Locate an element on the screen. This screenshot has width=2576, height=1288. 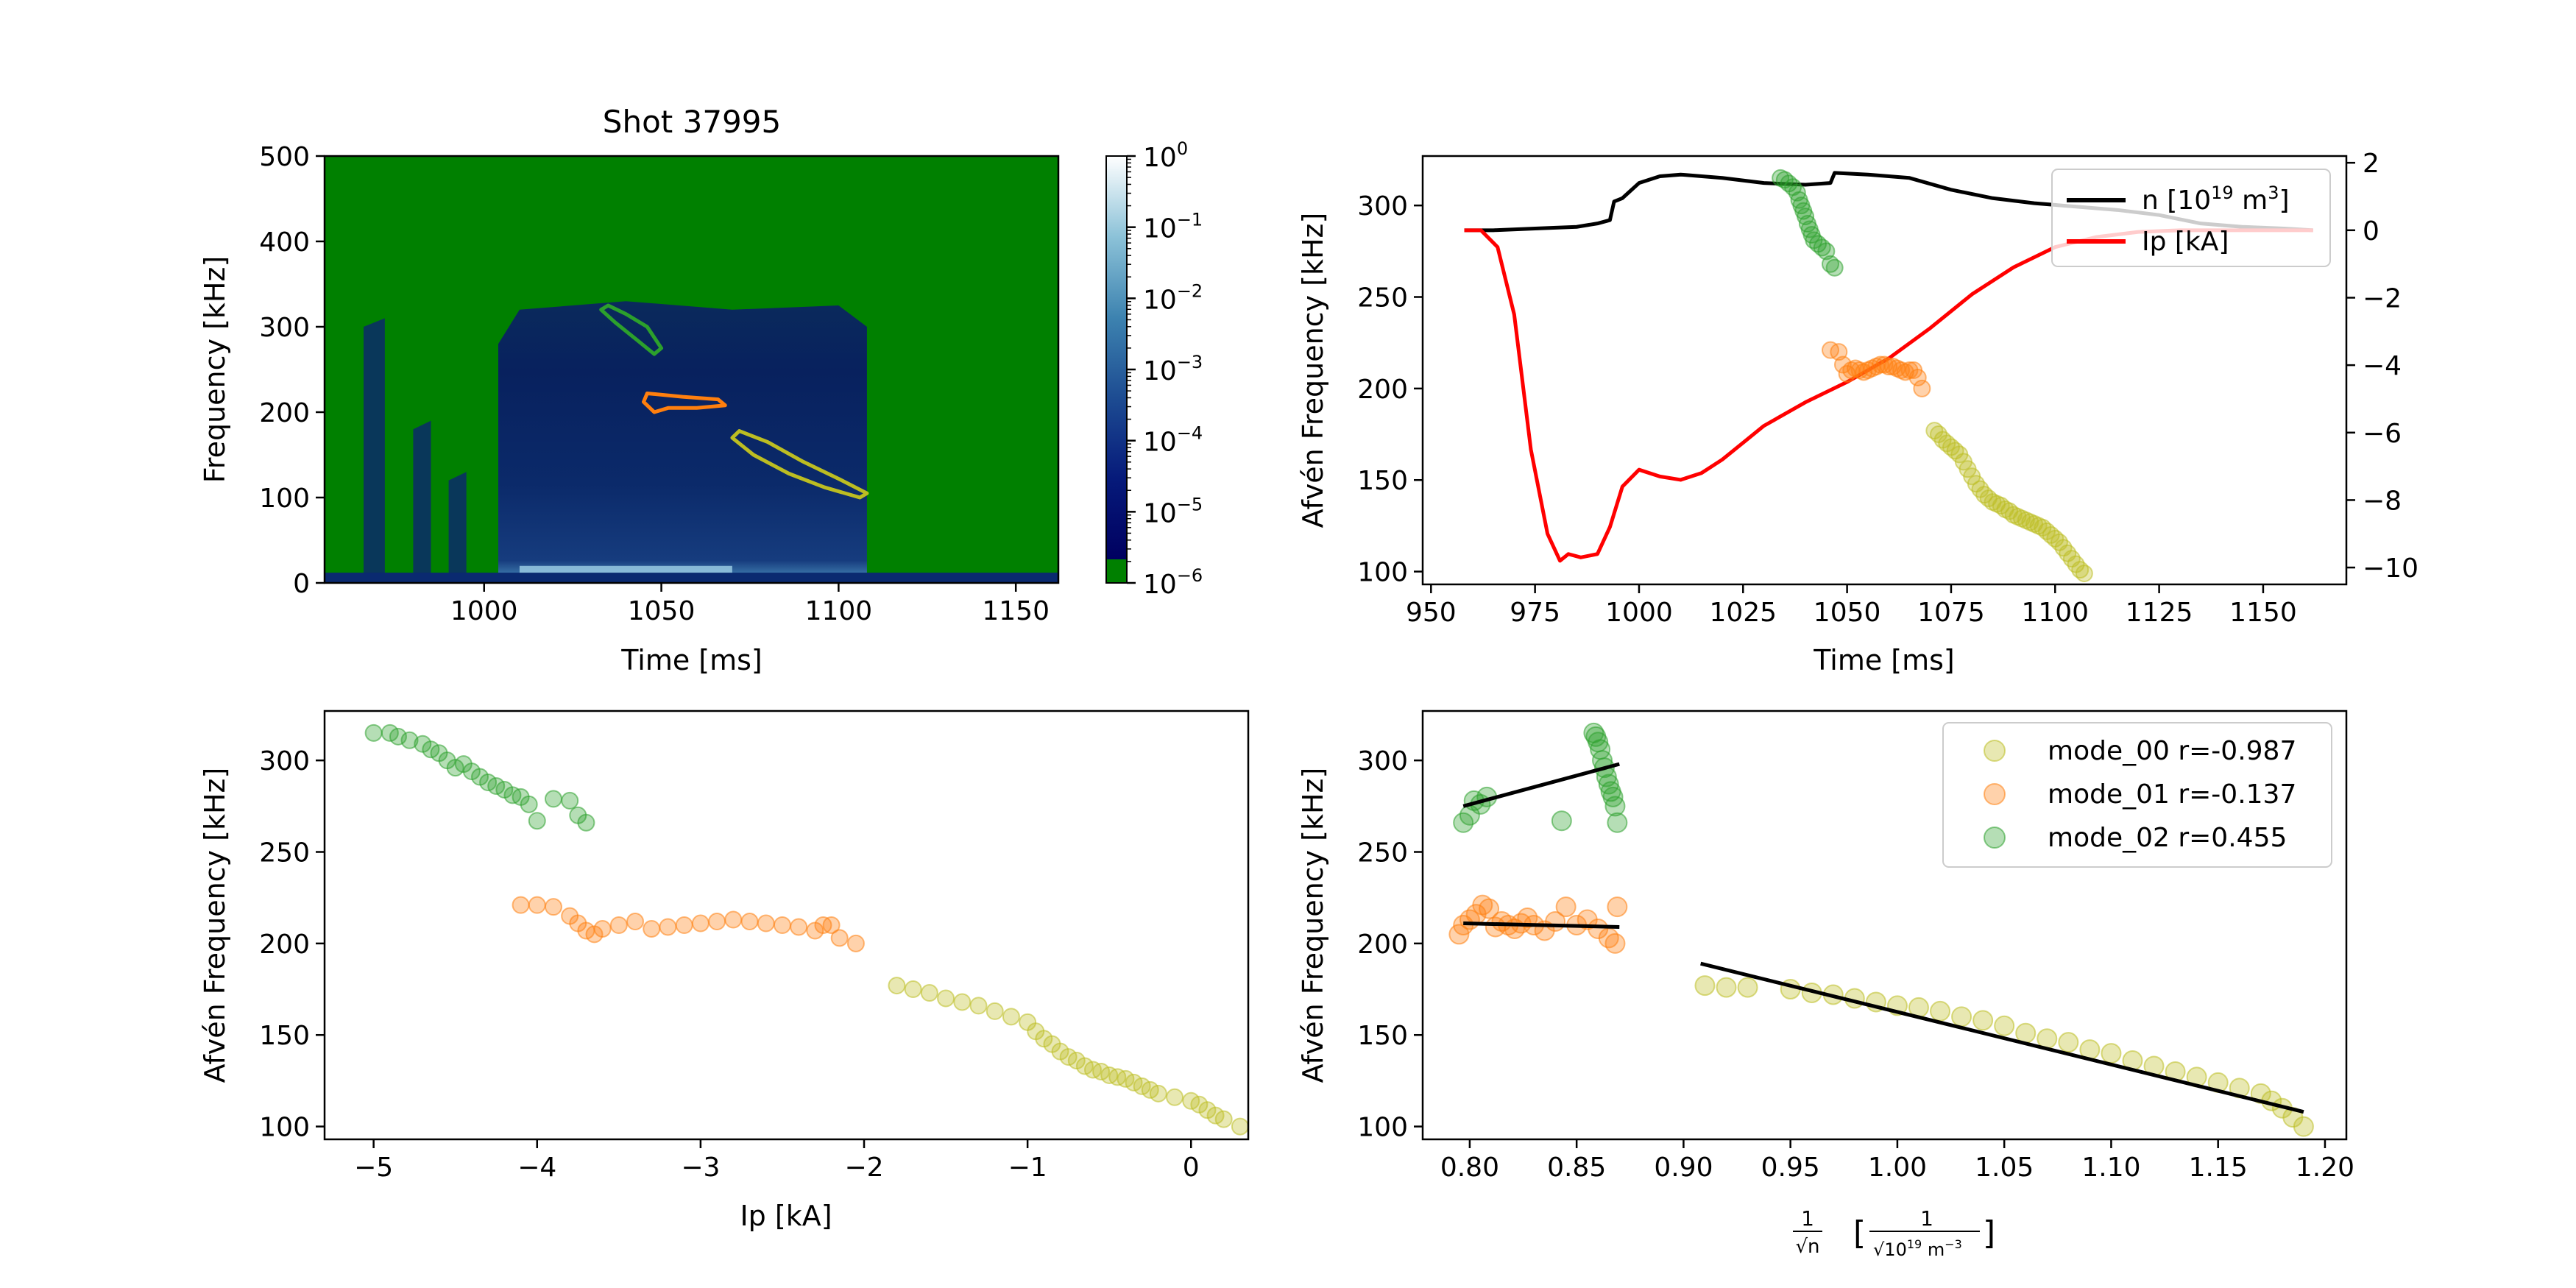
spectrogram-frame is located at coordinates (691, 369).